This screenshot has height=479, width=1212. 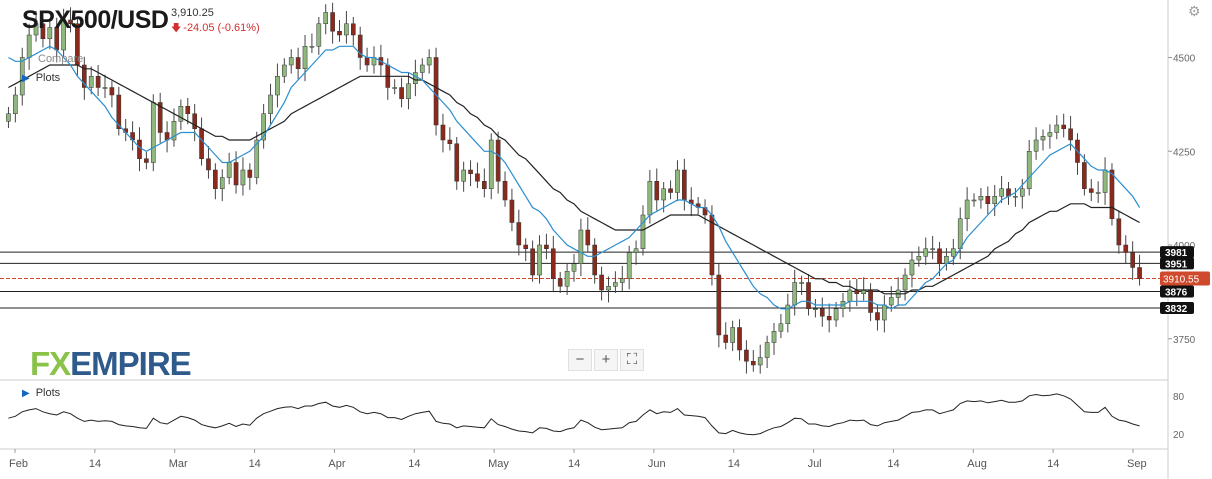 I want to click on gear-icon: ⚙, so click(x=1194, y=11).